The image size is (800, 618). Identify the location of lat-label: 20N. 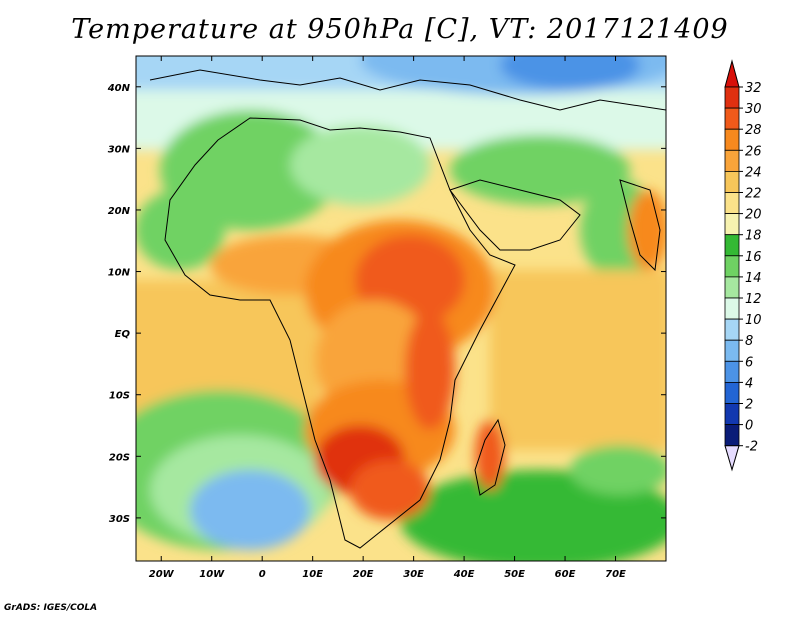
(119, 211).